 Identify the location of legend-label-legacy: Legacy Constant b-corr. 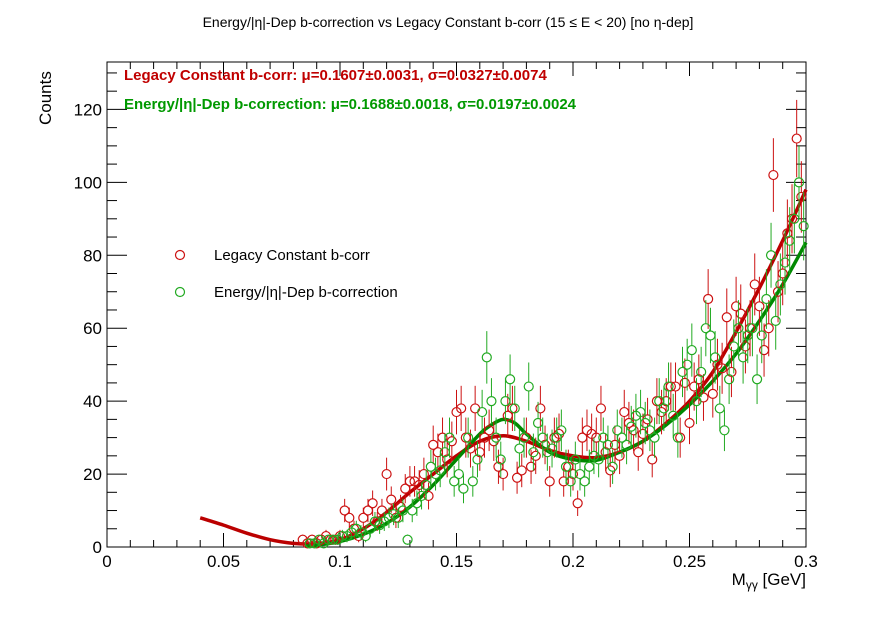
(292, 255).